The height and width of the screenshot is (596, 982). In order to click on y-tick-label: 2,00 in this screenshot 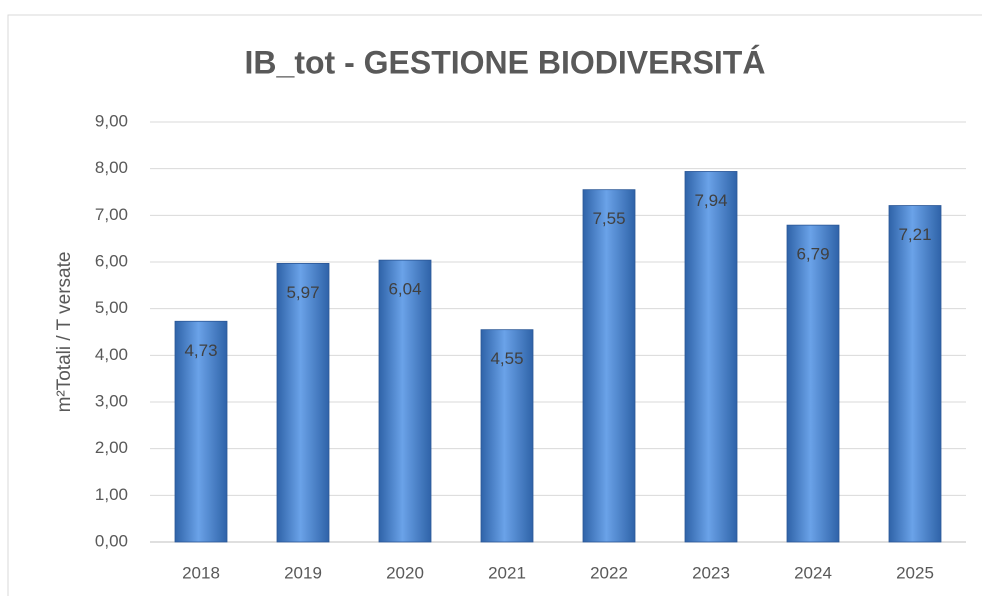, I will do `click(111, 447)`.